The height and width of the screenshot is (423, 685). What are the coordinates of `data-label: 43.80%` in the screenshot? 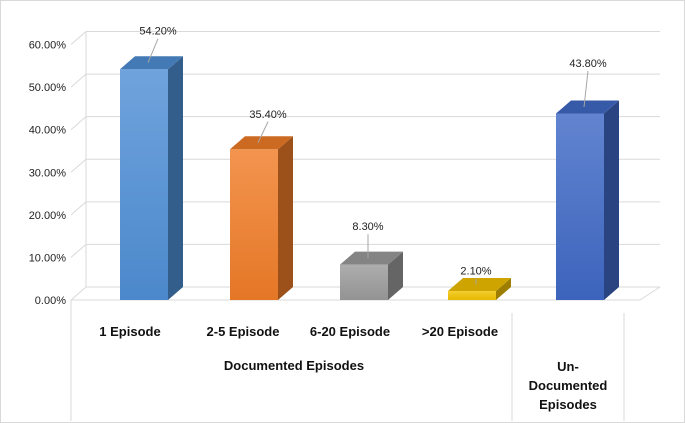 It's located at (588, 64).